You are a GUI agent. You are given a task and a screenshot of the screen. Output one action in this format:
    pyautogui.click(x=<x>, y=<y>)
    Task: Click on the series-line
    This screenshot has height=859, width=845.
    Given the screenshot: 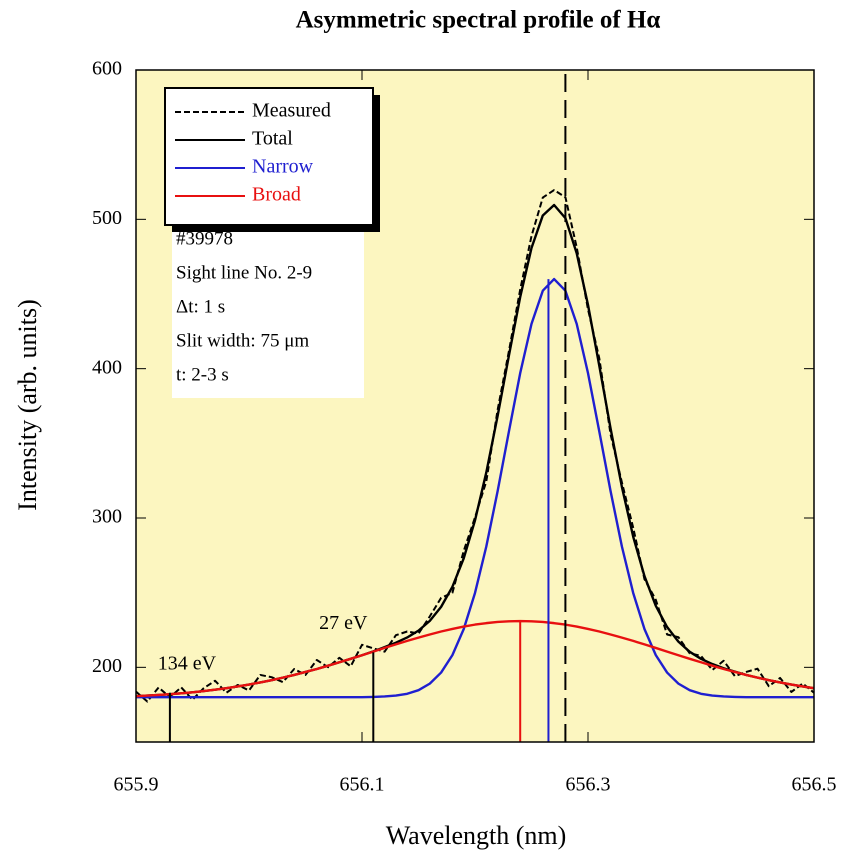 What is the action you would take?
    pyautogui.click(x=475, y=658)
    